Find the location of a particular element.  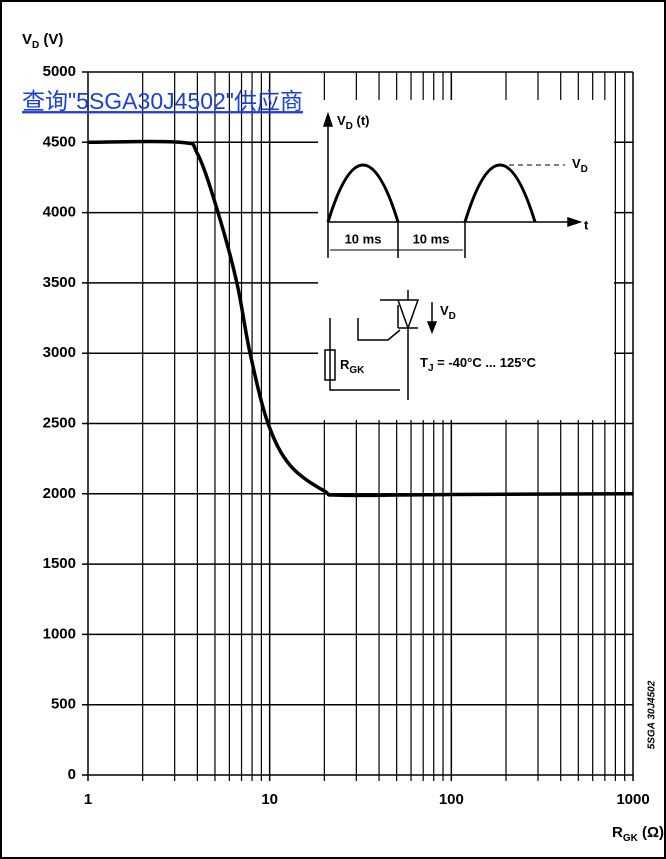

y-tick-label: 3500 is located at coordinates (59, 282).